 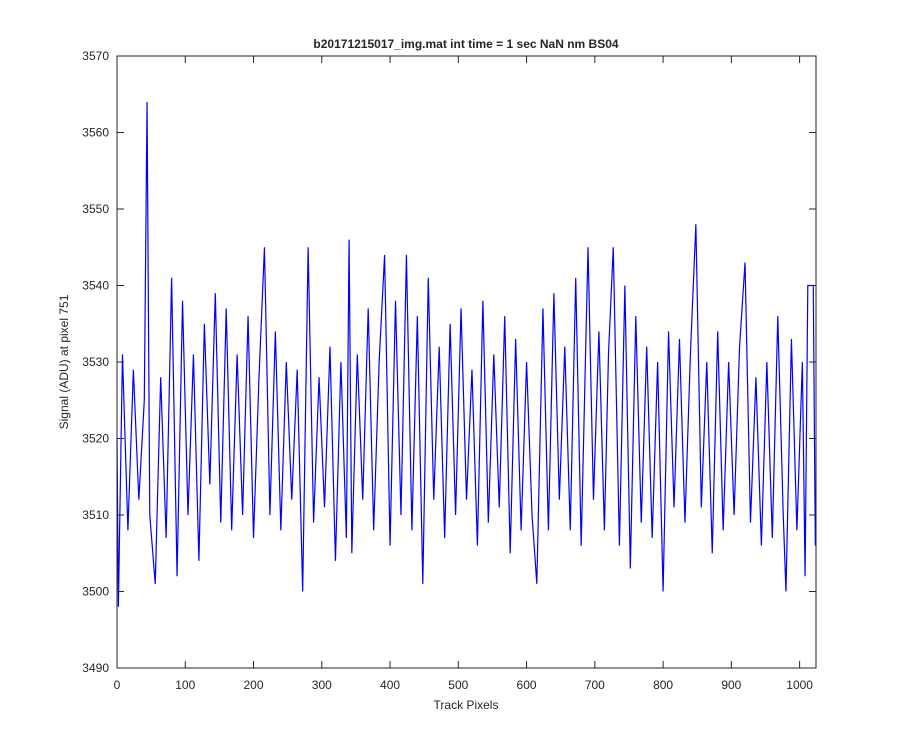 What do you see at coordinates (95, 56) in the screenshot?
I see `y-tick-label: 3570` at bounding box center [95, 56].